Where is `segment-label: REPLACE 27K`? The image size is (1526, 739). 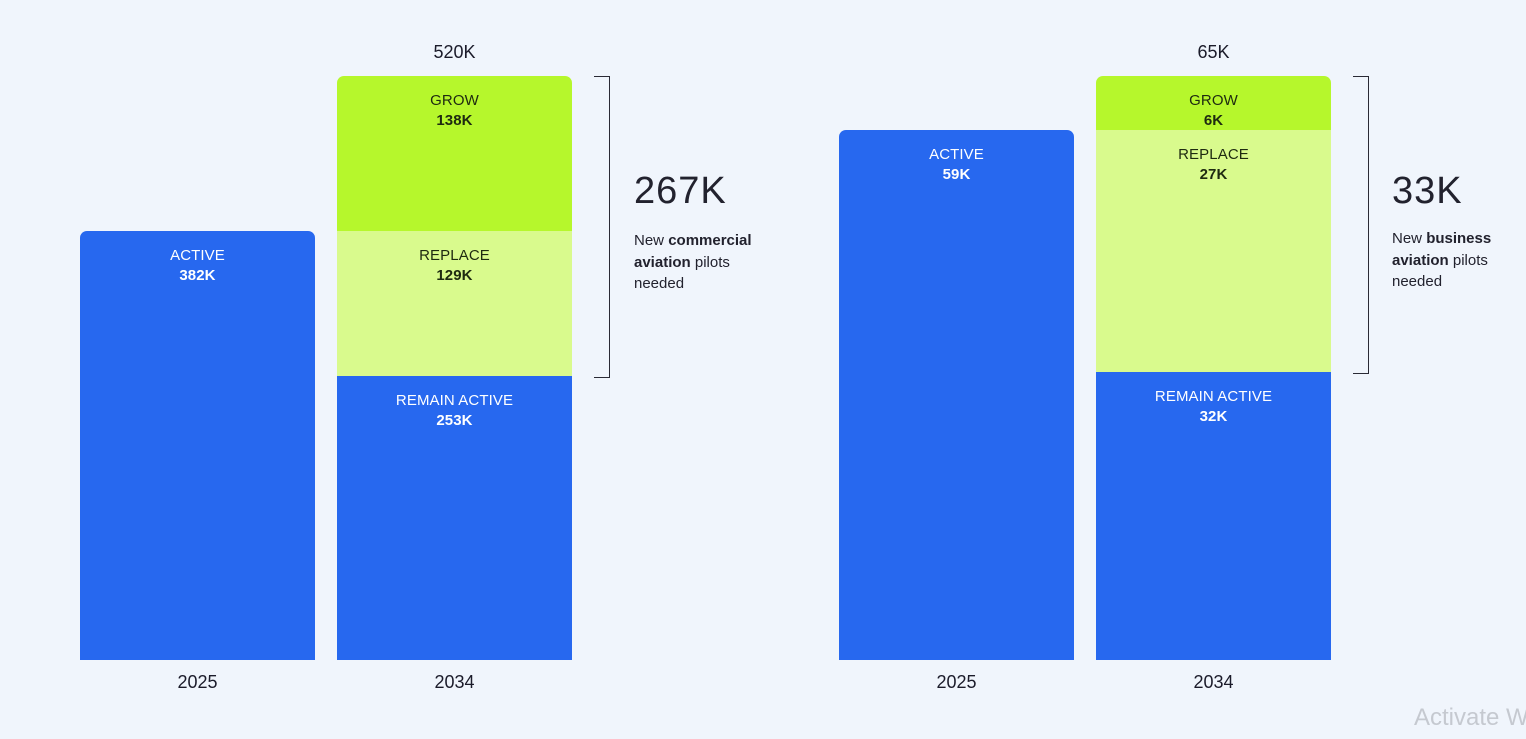
segment-label: REPLACE 27K is located at coordinates (1213, 165).